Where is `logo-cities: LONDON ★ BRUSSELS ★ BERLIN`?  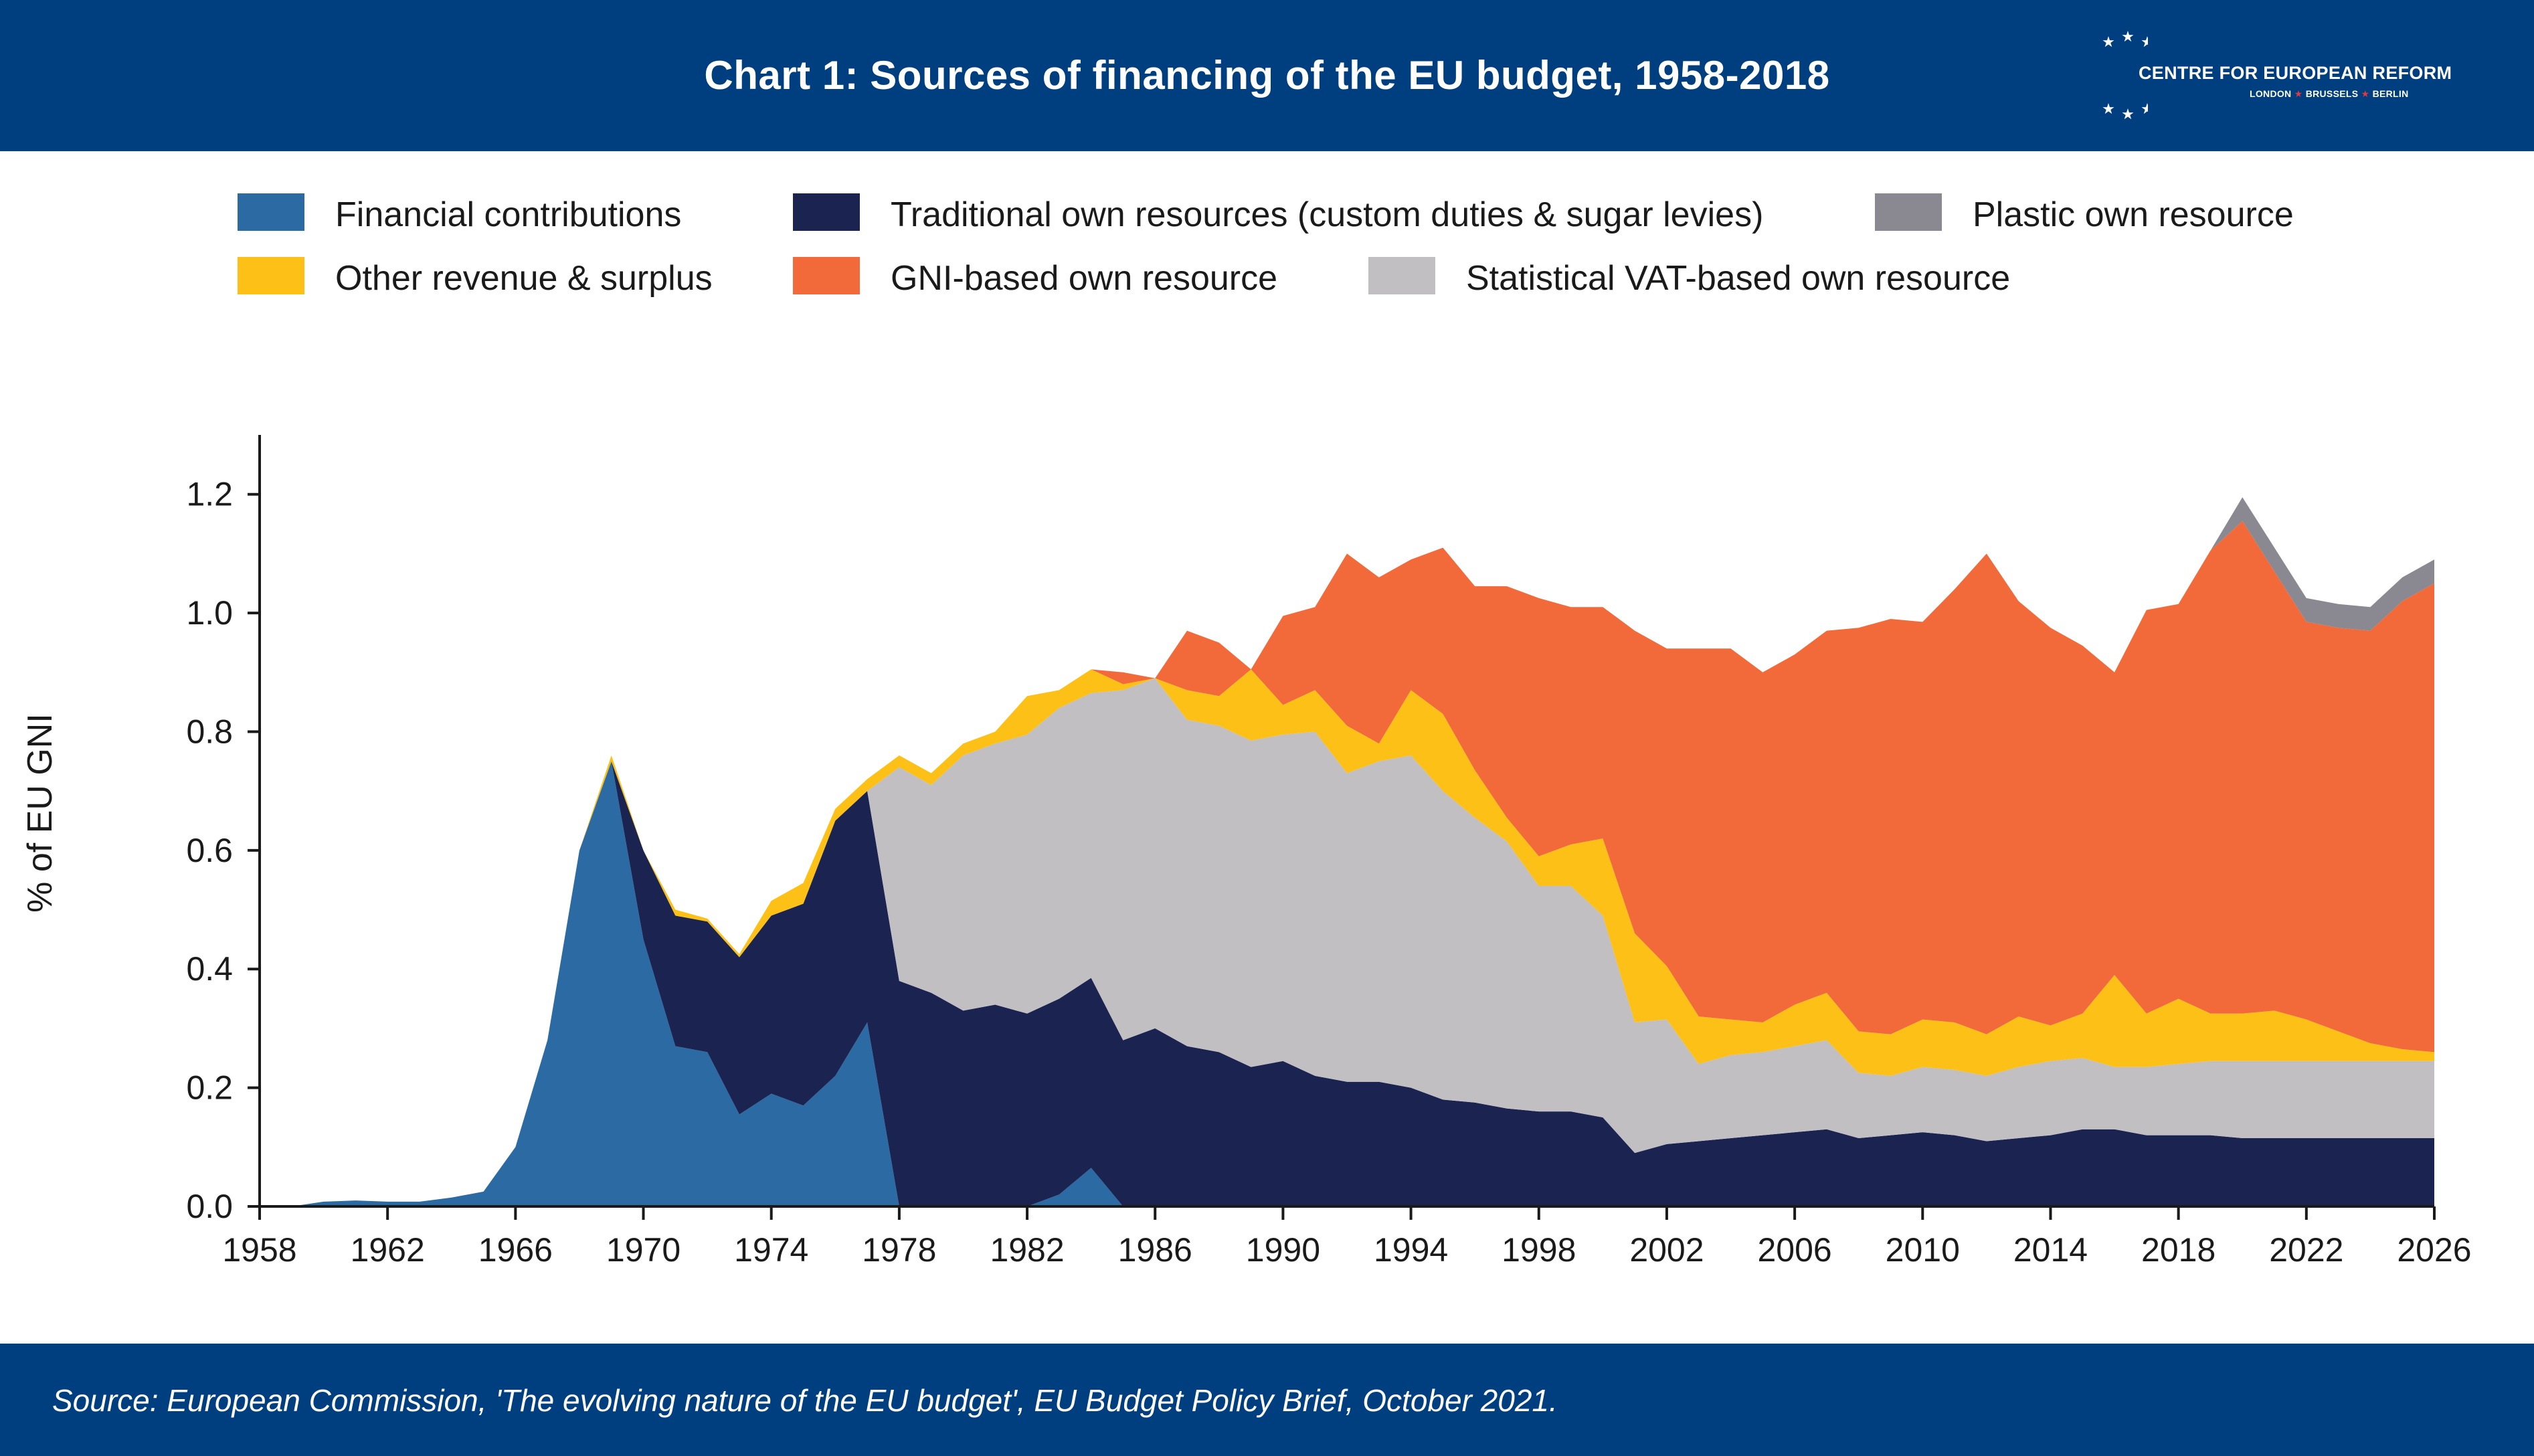
logo-cities: LONDON ★ BRUSSELS ★ BERLIN is located at coordinates (2329, 94).